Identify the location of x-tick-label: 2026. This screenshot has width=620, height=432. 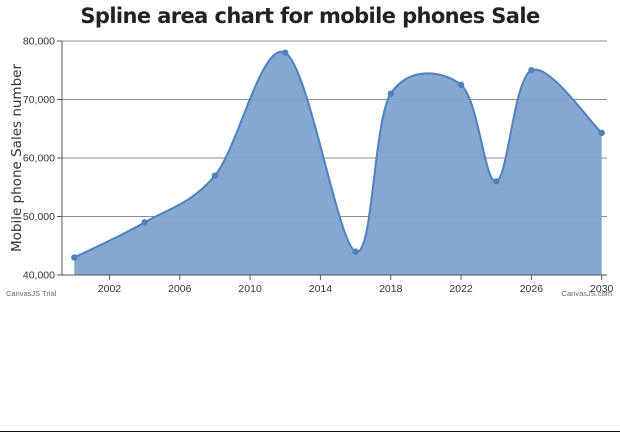
(532, 289).